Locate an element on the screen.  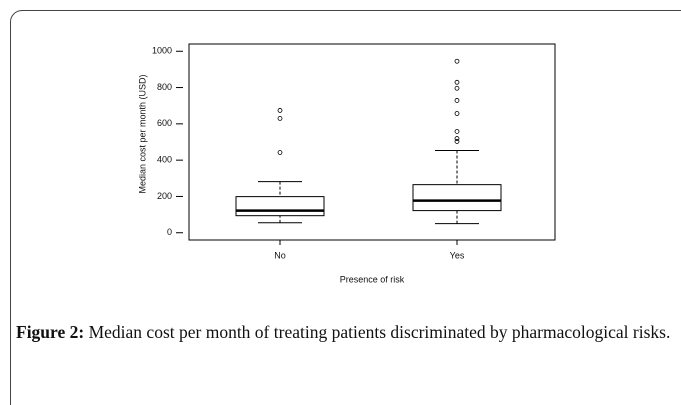
x-axis-label: Presence of risk is located at coordinates (372, 279).